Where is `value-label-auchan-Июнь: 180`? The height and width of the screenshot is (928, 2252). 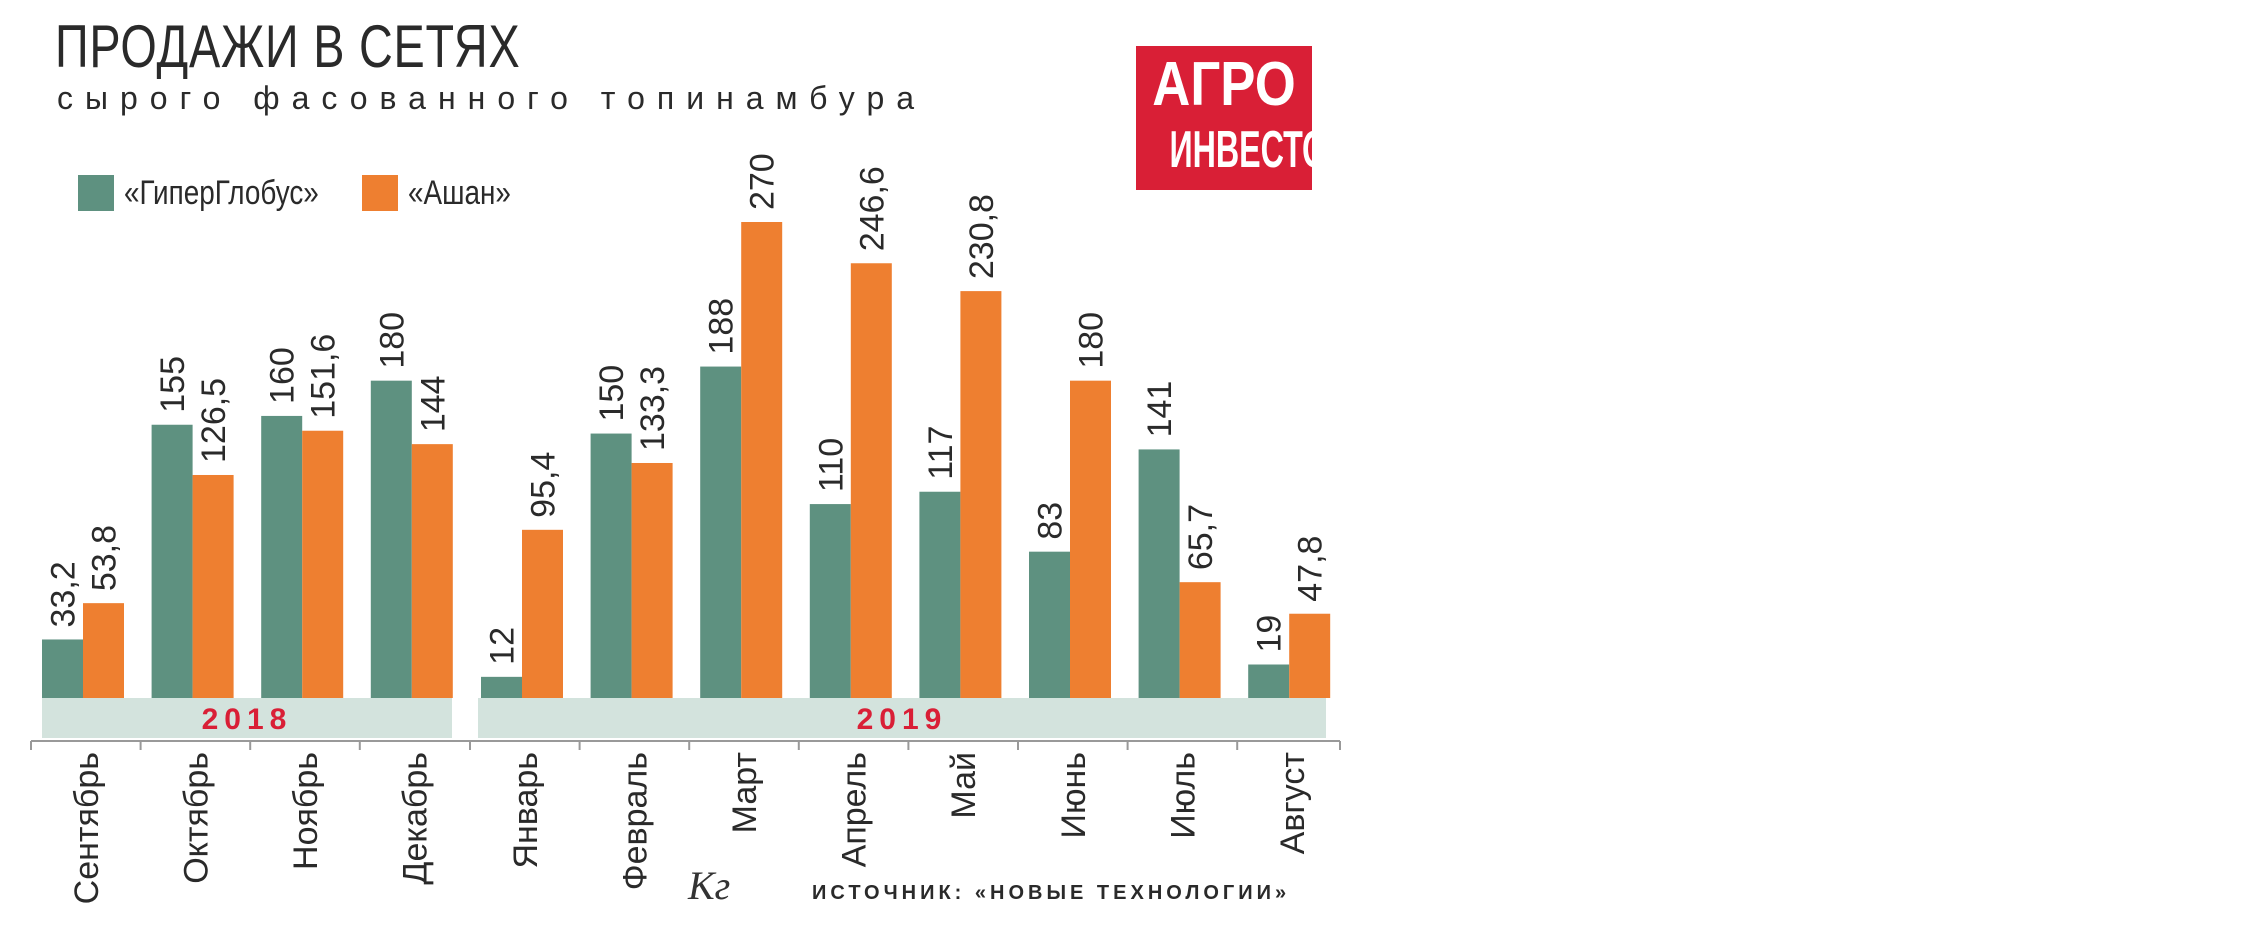
value-label-auchan-Июнь: 180 is located at coordinates (1092, 340).